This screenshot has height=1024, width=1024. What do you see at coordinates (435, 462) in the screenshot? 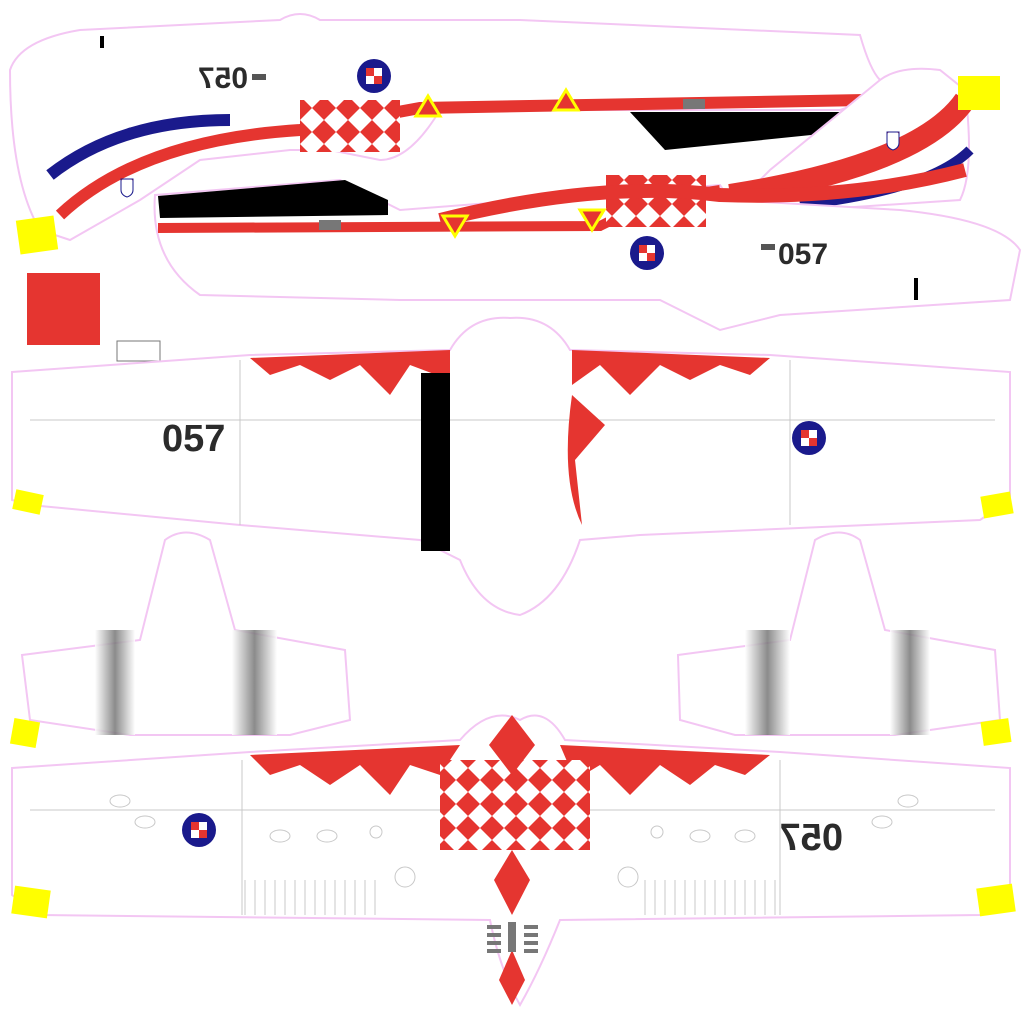
I see `walkway-strip` at bounding box center [435, 462].